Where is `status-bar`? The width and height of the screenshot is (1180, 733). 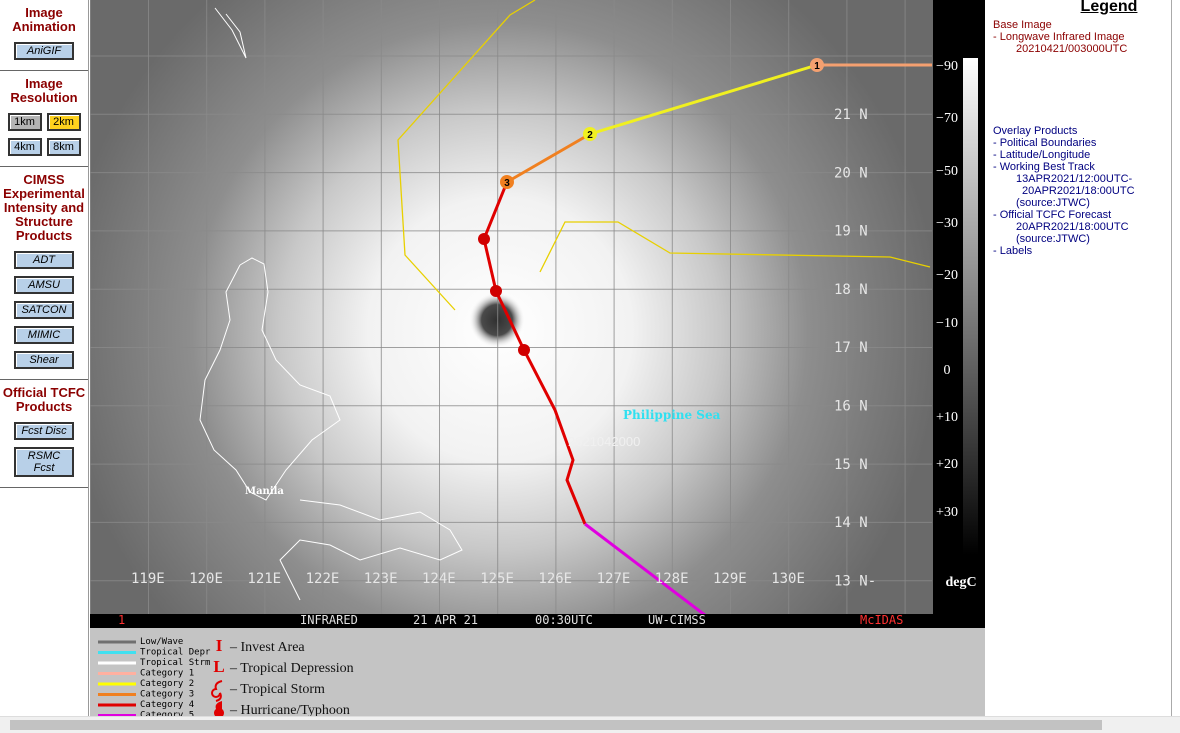
status-bar is located at coordinates (511, 621).